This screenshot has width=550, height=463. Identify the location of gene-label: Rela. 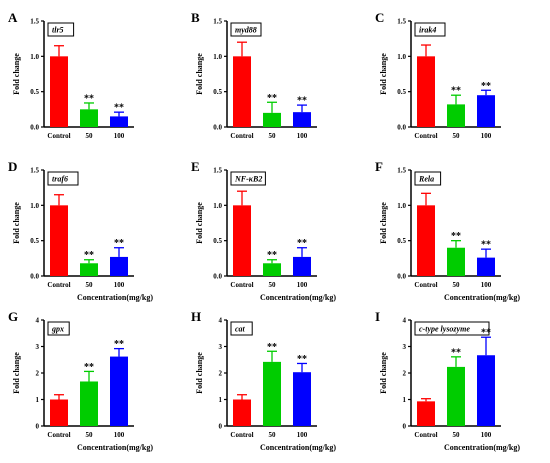
(426, 179).